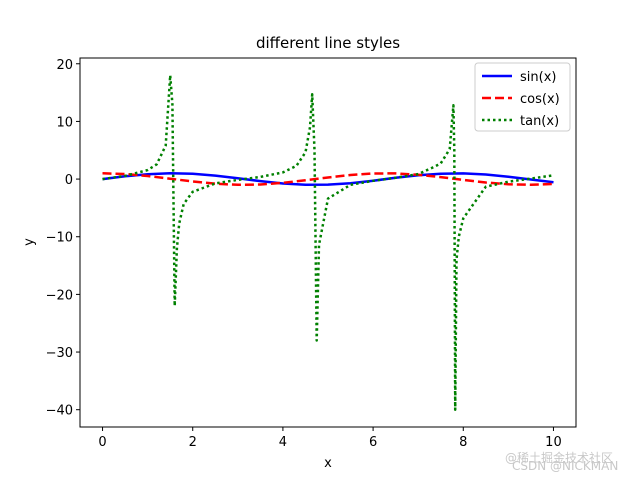 This screenshot has height=480, width=640. I want to click on x-tick-label: 10, so click(553, 442).